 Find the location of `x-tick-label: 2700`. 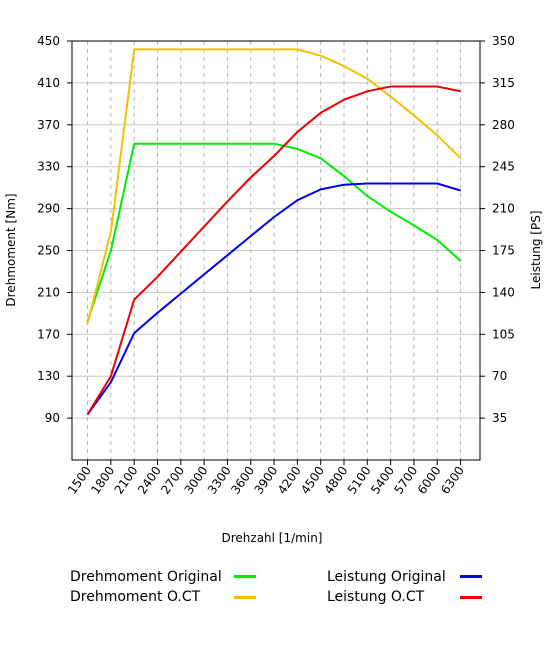

x-tick-label: 2700 is located at coordinates (172, 480).